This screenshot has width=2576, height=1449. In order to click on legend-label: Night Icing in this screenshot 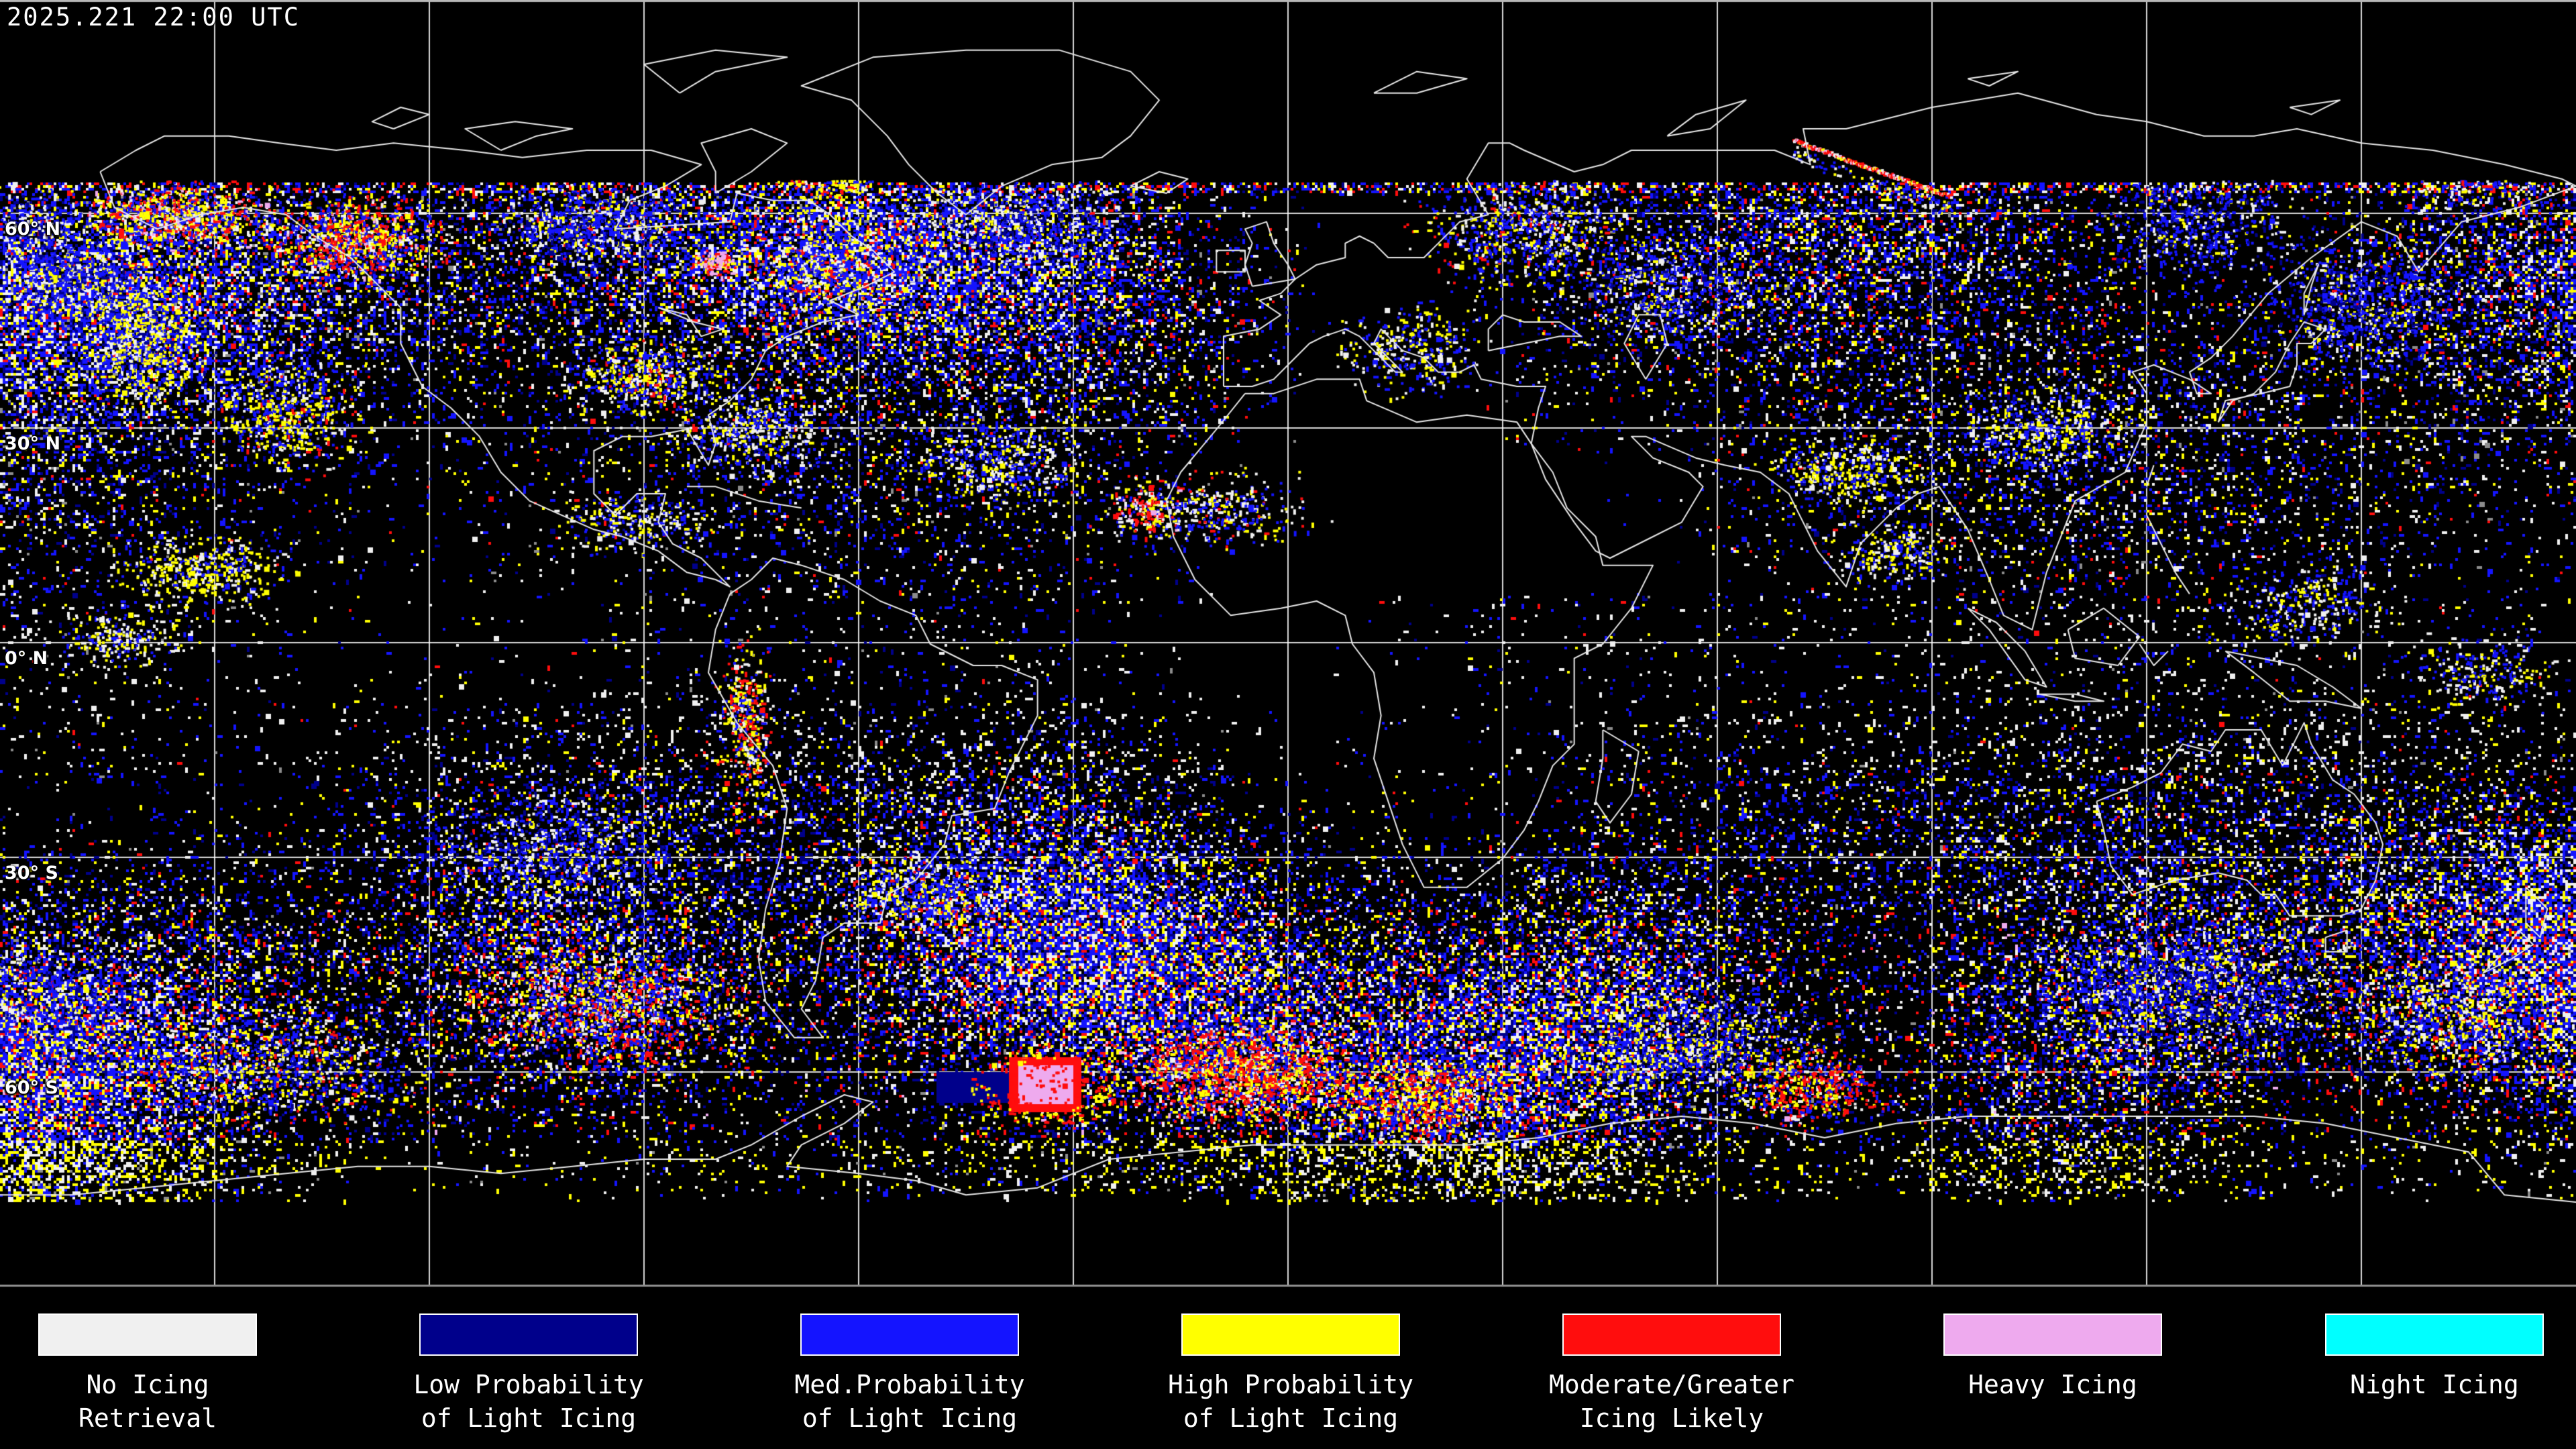, I will do `click(2434, 1384)`.